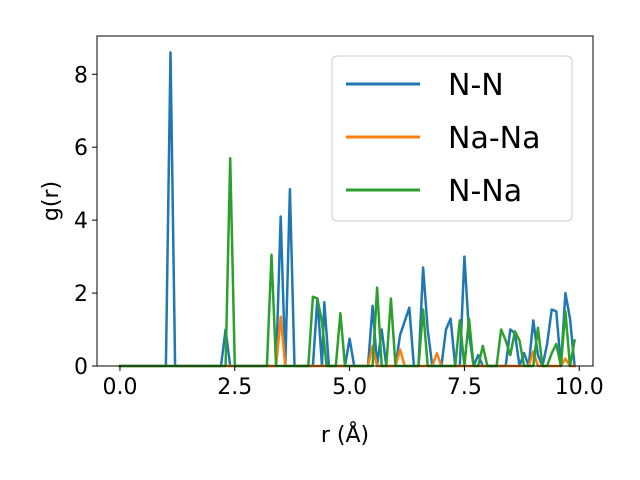 The height and width of the screenshot is (480, 640). Describe the element at coordinates (494, 138) in the screenshot. I see `legend-label-na-na: Na-Na` at that location.